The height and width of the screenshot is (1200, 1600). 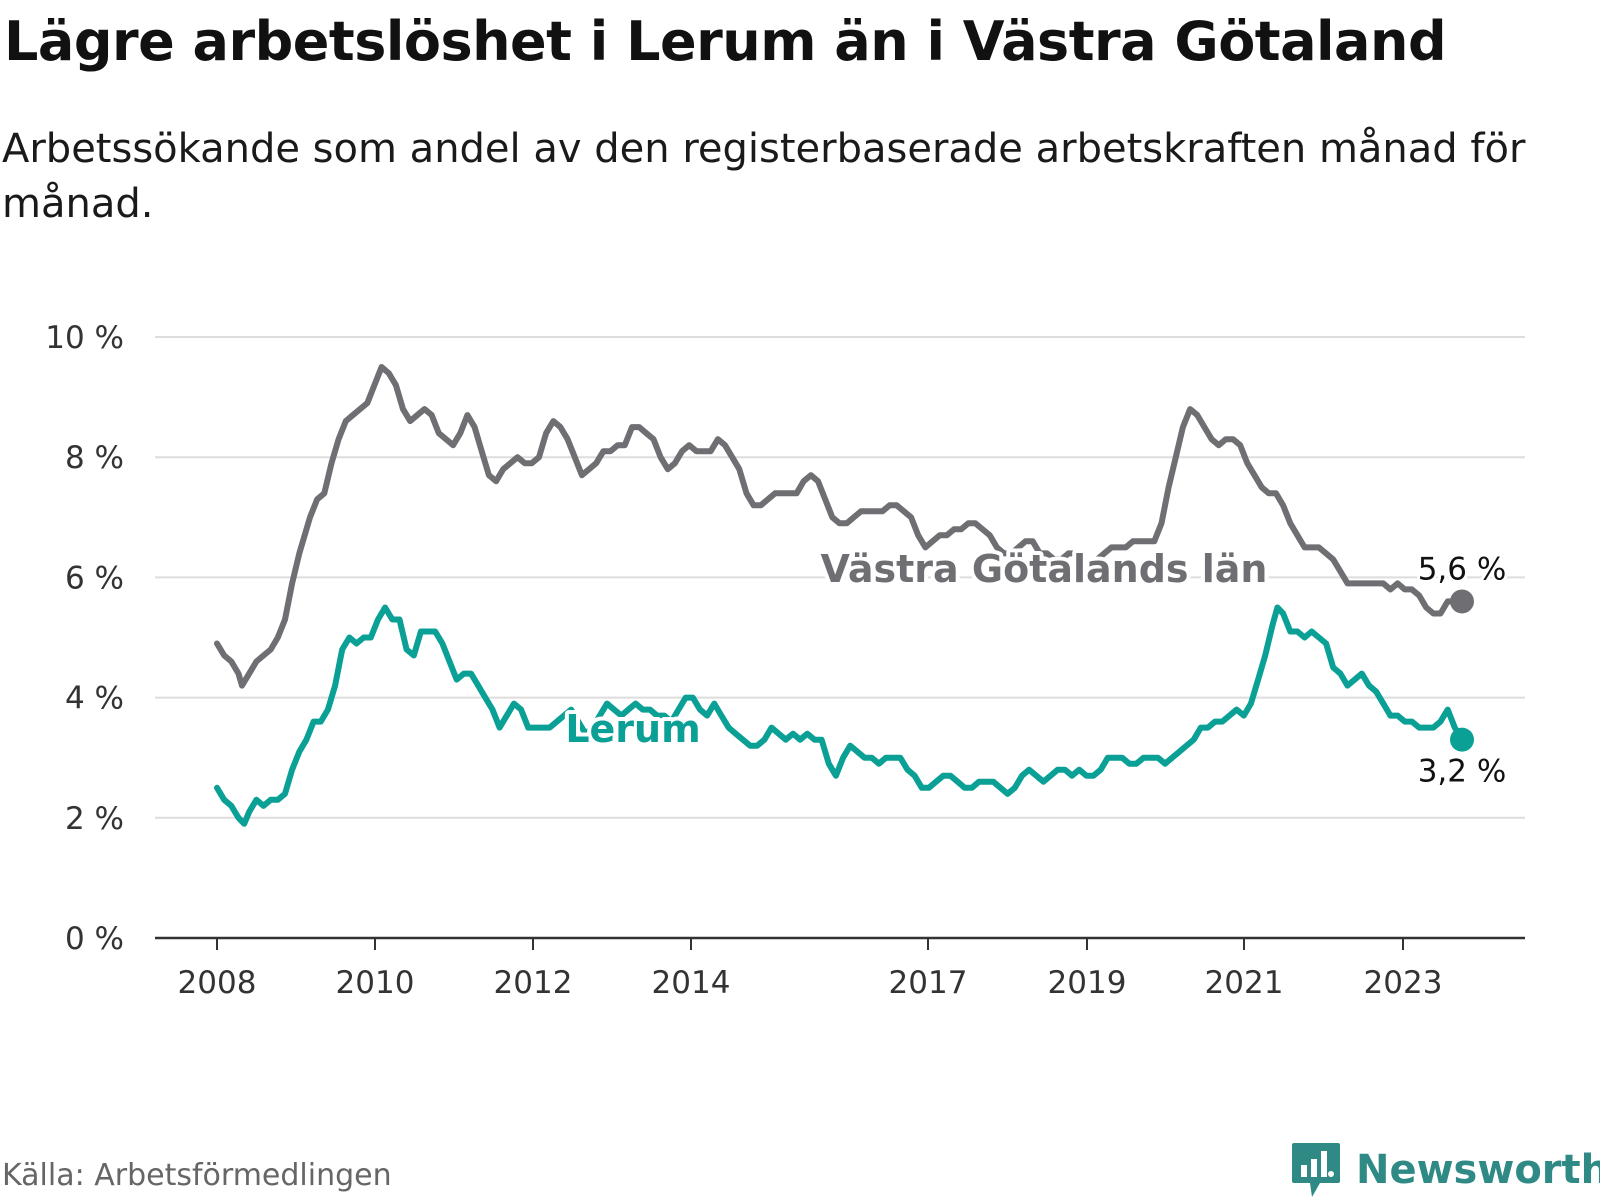 What do you see at coordinates (1462, 569) in the screenshot?
I see `end-value-vastra-gotaland: 5,6 %` at bounding box center [1462, 569].